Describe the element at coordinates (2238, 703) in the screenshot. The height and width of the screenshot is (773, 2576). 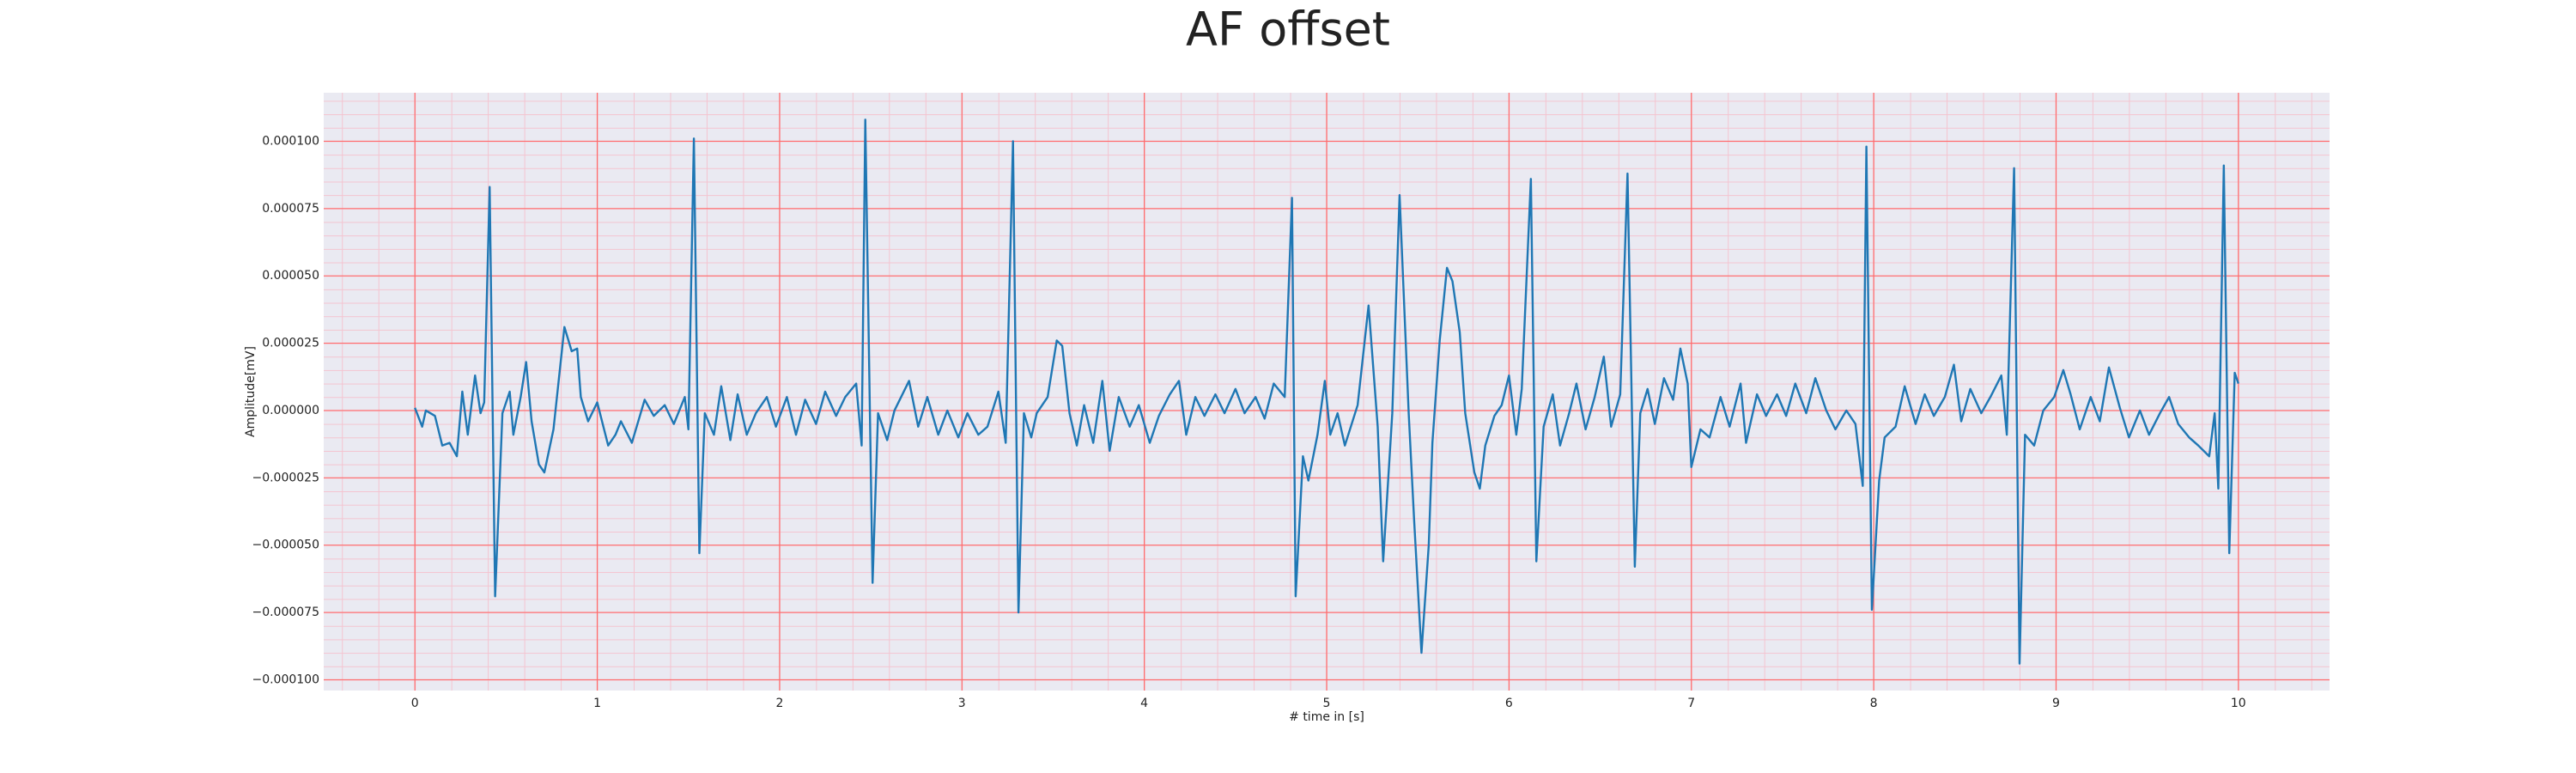
I see `x-tick-label: 10` at that location.